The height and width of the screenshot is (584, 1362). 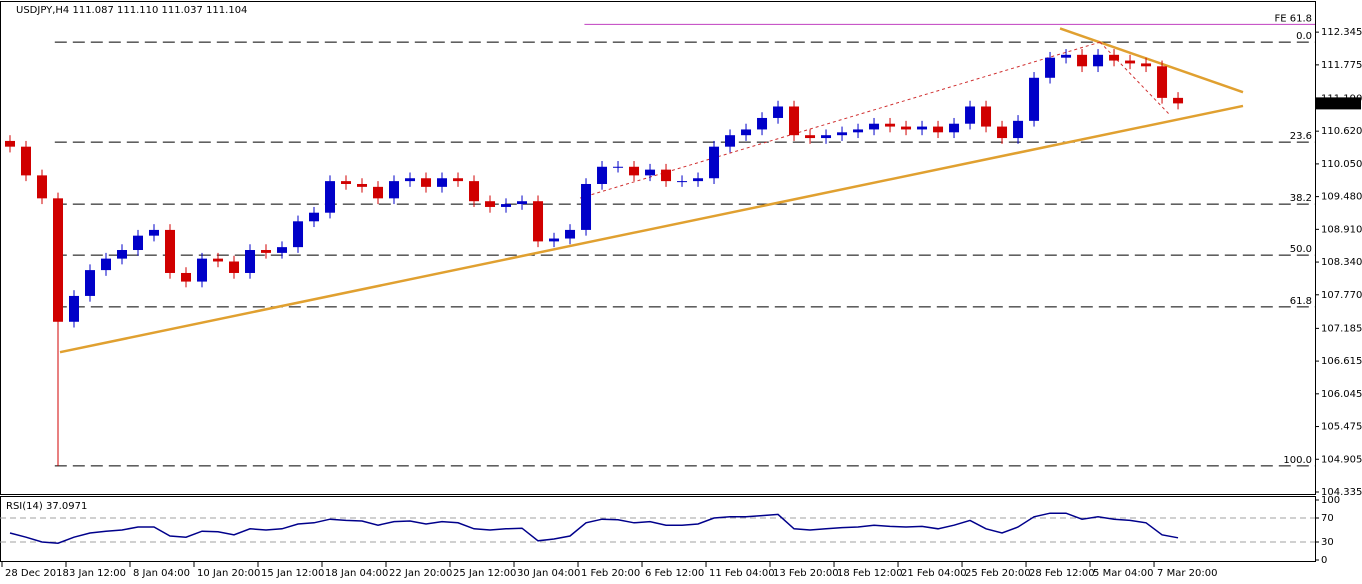 What do you see at coordinates (1341, 197) in the screenshot?
I see `y-tick-label: 109.480` at bounding box center [1341, 197].